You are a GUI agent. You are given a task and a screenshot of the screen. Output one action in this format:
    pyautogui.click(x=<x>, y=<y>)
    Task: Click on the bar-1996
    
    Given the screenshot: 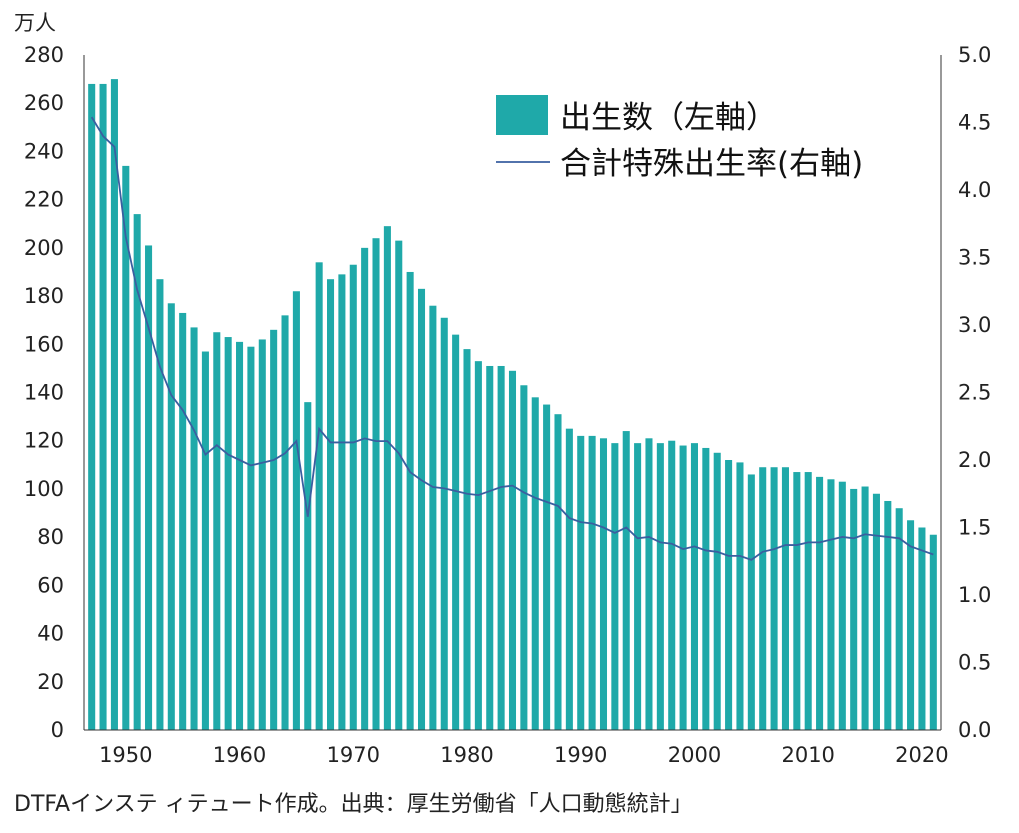 What is the action you would take?
    pyautogui.click(x=649, y=584)
    